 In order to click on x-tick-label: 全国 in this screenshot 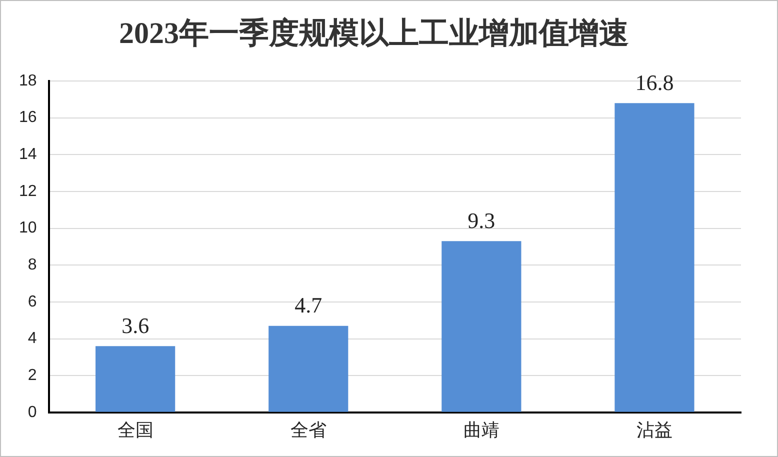, I will do `click(135, 430)`.